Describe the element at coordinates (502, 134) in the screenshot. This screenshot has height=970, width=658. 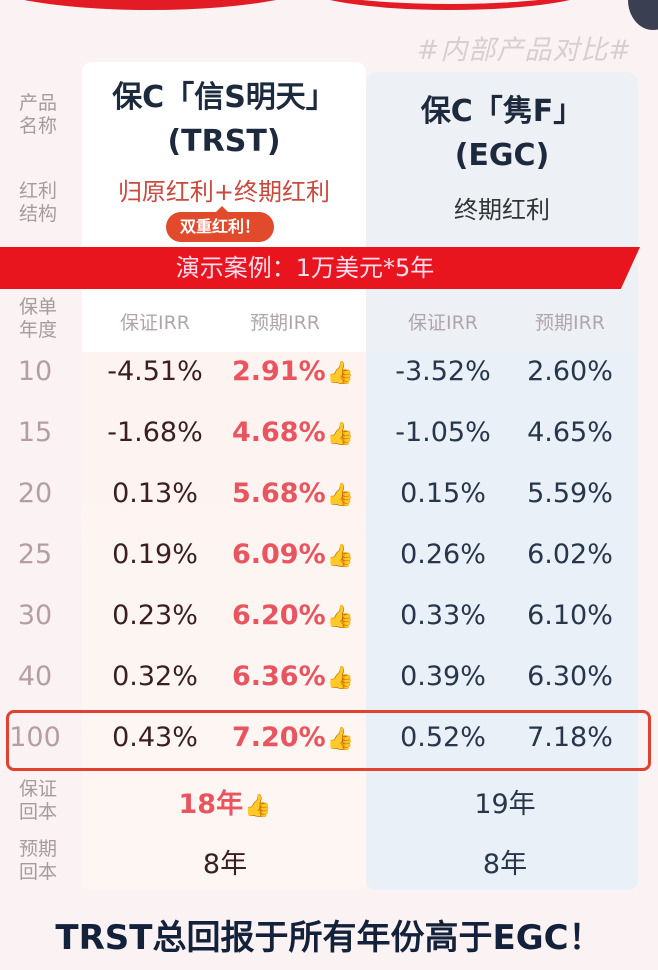
I see `product-b-name: 保C「隽F」 (EGC)` at that location.